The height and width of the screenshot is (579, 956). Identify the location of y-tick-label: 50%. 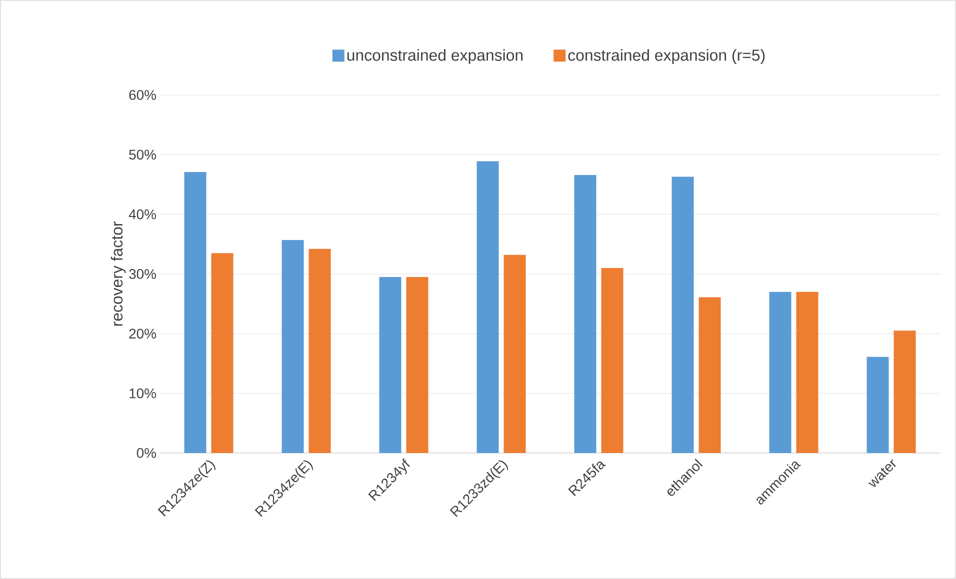
(142, 155).